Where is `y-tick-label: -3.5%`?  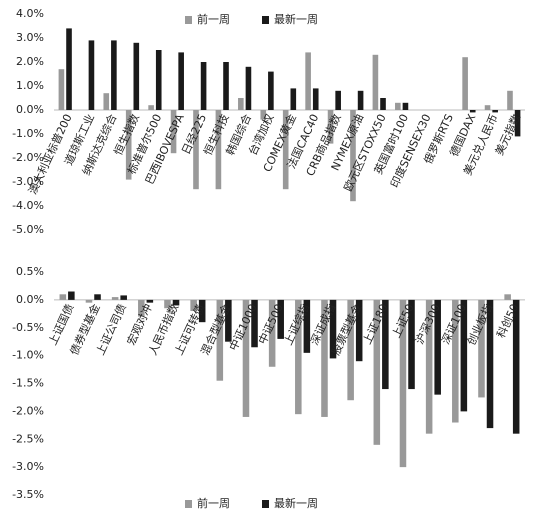 y-tick-label: -3.5% is located at coordinates (28, 494).